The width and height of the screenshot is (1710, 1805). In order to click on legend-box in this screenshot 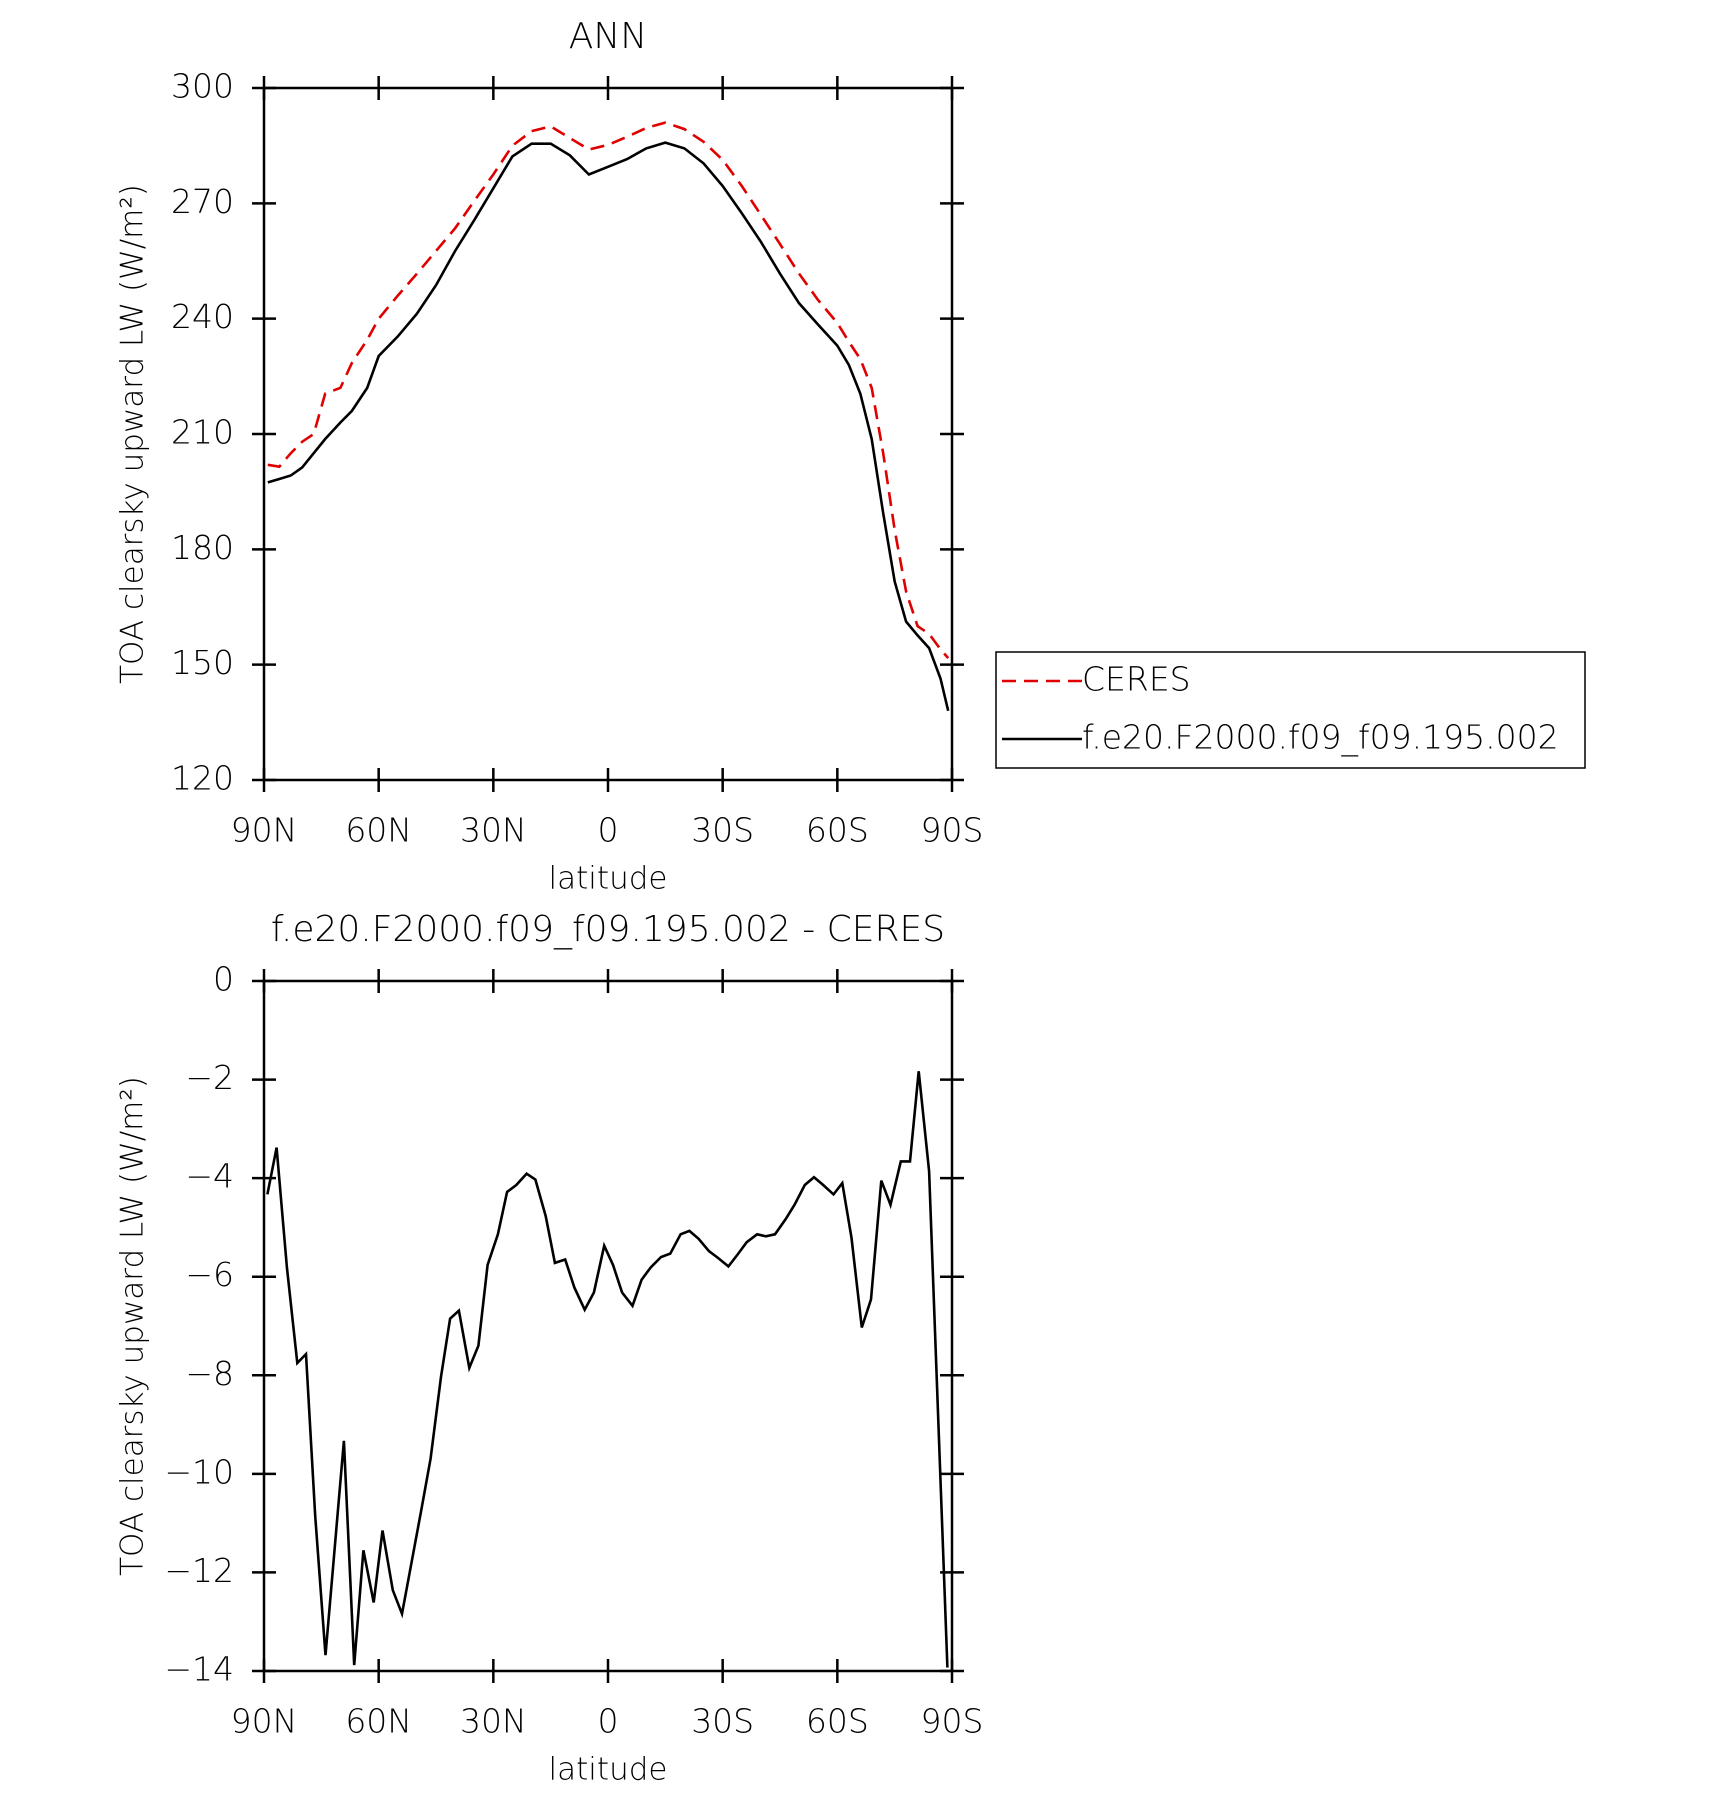, I will do `click(1290, 710)`.